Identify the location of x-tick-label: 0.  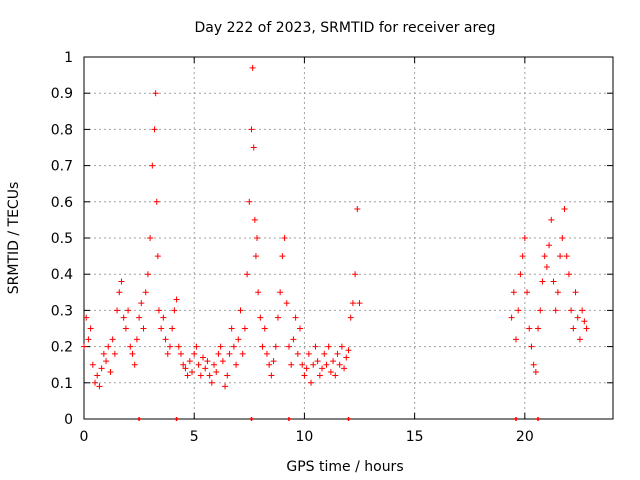
(84, 437).